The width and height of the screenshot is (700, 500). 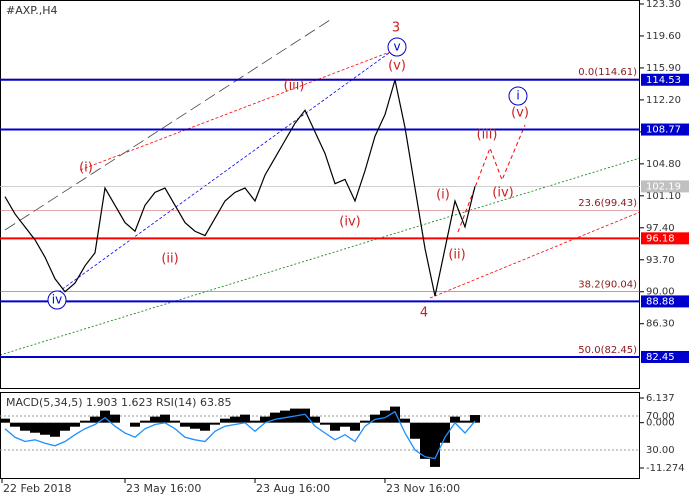 I want to click on x-tick-label: 22 Feb 2018, so click(x=37, y=488).